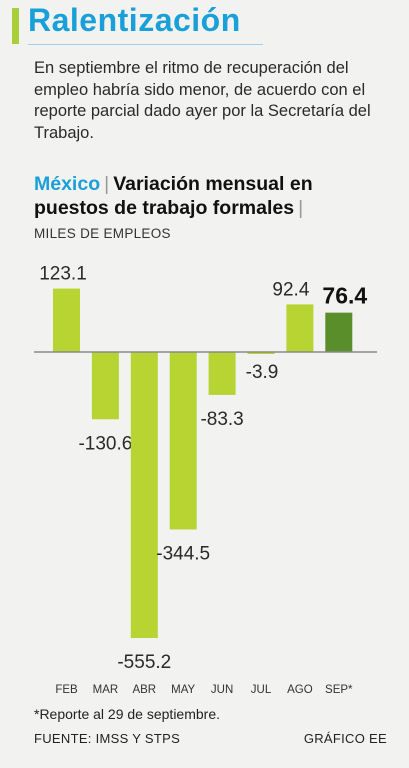  Describe the element at coordinates (183, 441) in the screenshot. I see `bar-may` at that location.